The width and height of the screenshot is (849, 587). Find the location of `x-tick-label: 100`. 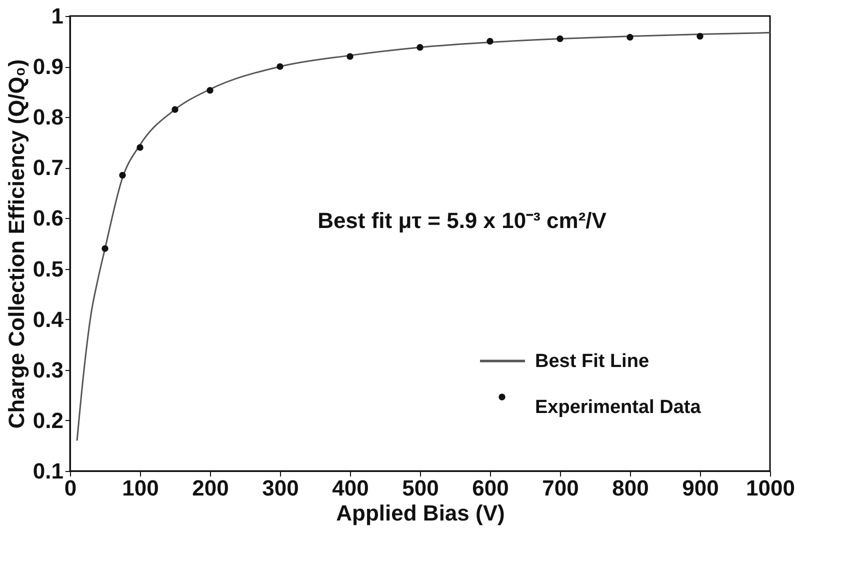

x-tick-label: 100 is located at coordinates (140, 488).